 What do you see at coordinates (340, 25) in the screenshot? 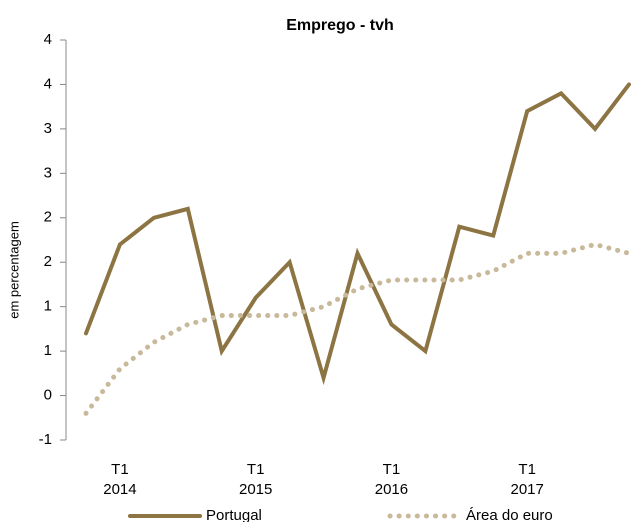
I see `chart-title: Emprego - tvh` at bounding box center [340, 25].